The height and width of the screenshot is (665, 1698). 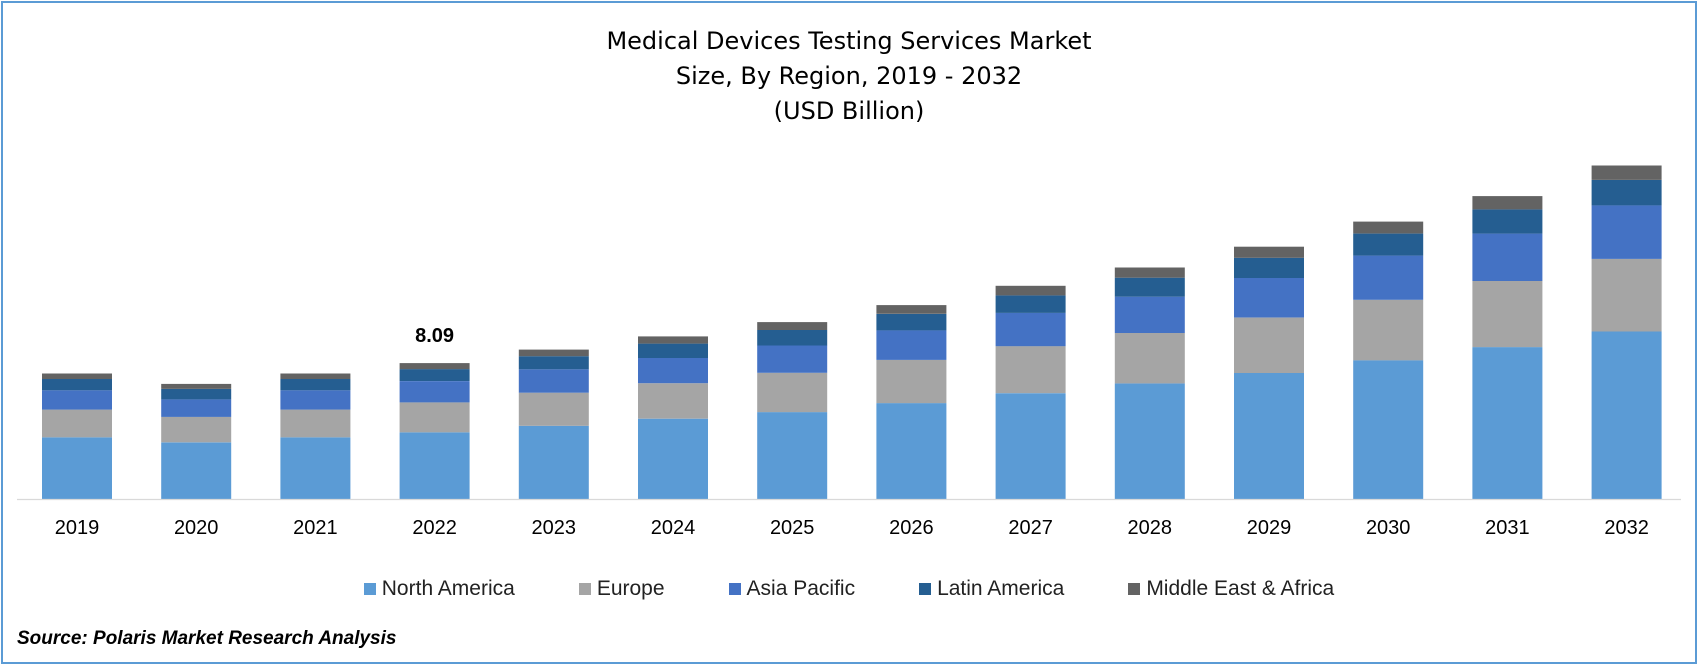 What do you see at coordinates (315, 528) in the screenshot?
I see `x-tick-label-2021: 2021` at bounding box center [315, 528].